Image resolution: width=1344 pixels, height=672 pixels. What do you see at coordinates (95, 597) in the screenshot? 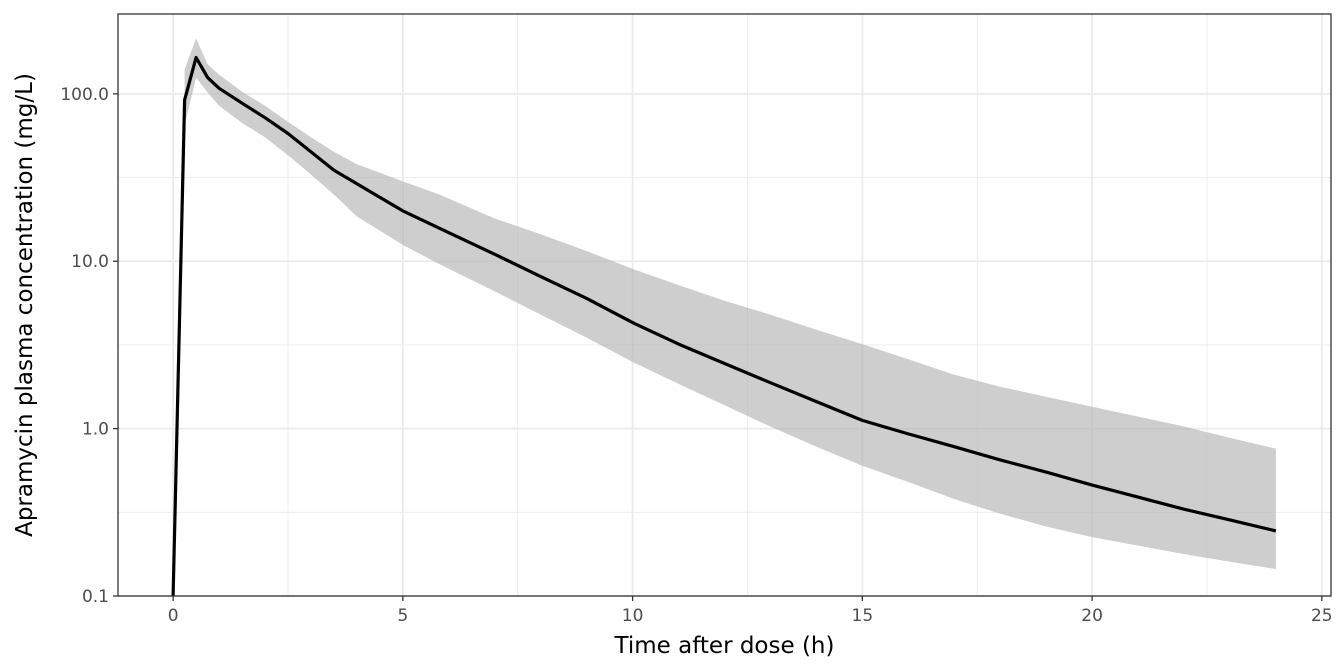
I see `y-tick-label: 0.1` at bounding box center [95, 597].